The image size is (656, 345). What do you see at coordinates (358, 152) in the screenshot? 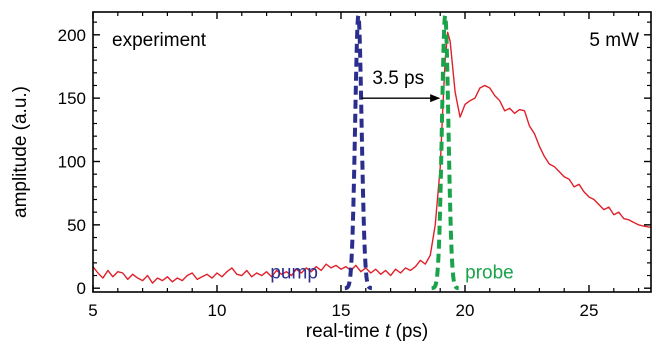
I see `pump-series-line` at bounding box center [358, 152].